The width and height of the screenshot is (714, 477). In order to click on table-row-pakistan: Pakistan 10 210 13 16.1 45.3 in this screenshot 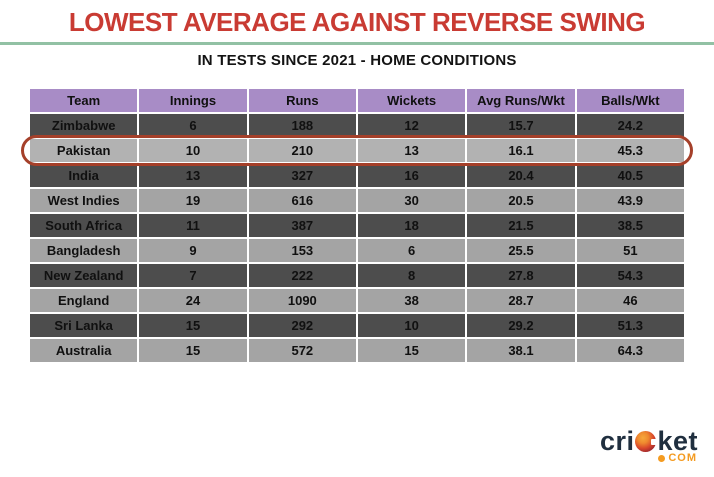, I will do `click(357, 150)`.